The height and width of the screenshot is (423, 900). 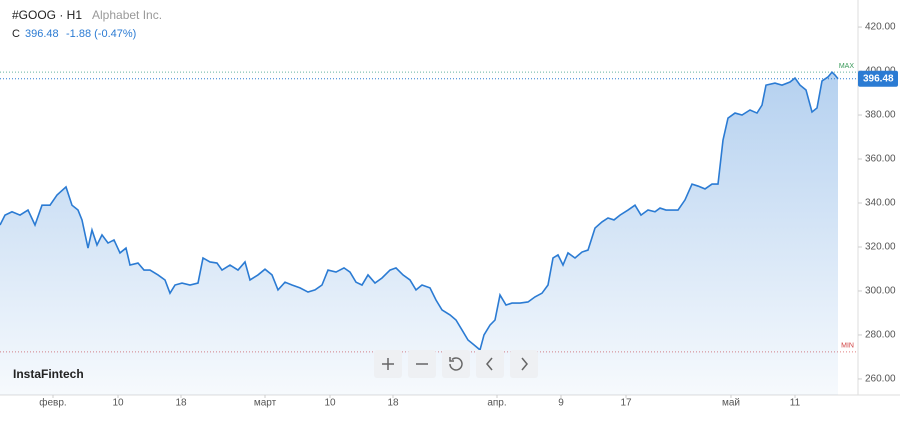 I want to click on max-label: MAX, so click(x=847, y=66).